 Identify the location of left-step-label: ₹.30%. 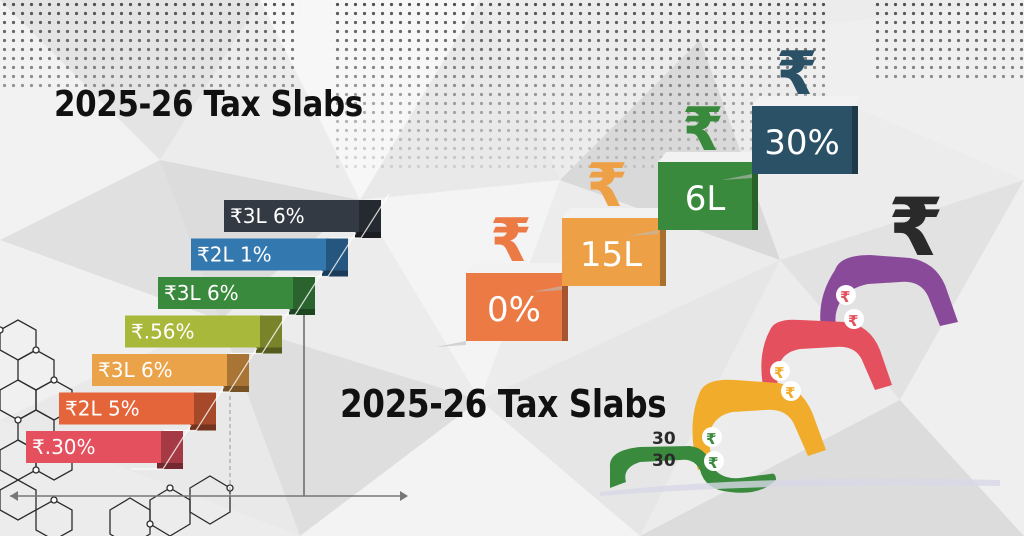
(64, 447).